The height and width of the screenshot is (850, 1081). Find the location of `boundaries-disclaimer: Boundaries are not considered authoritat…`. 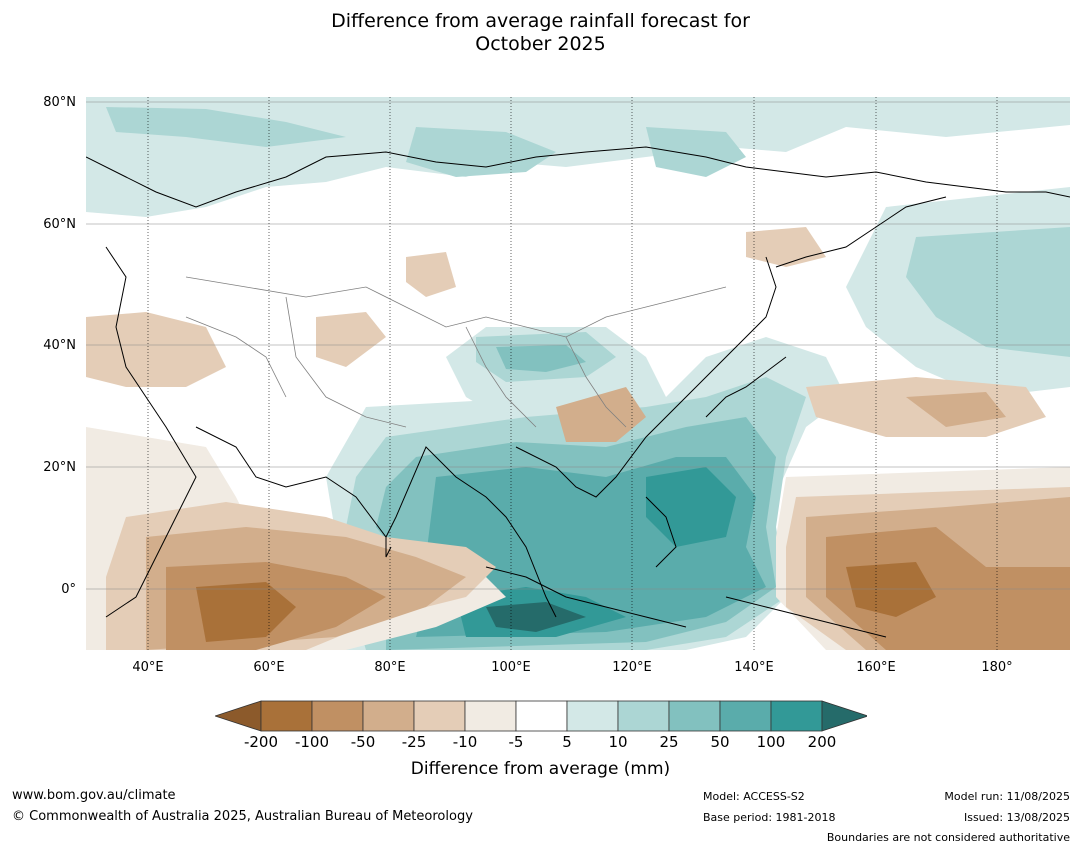

boundaries-disclaimer: Boundaries are not considered authoritat… is located at coordinates (948, 837).